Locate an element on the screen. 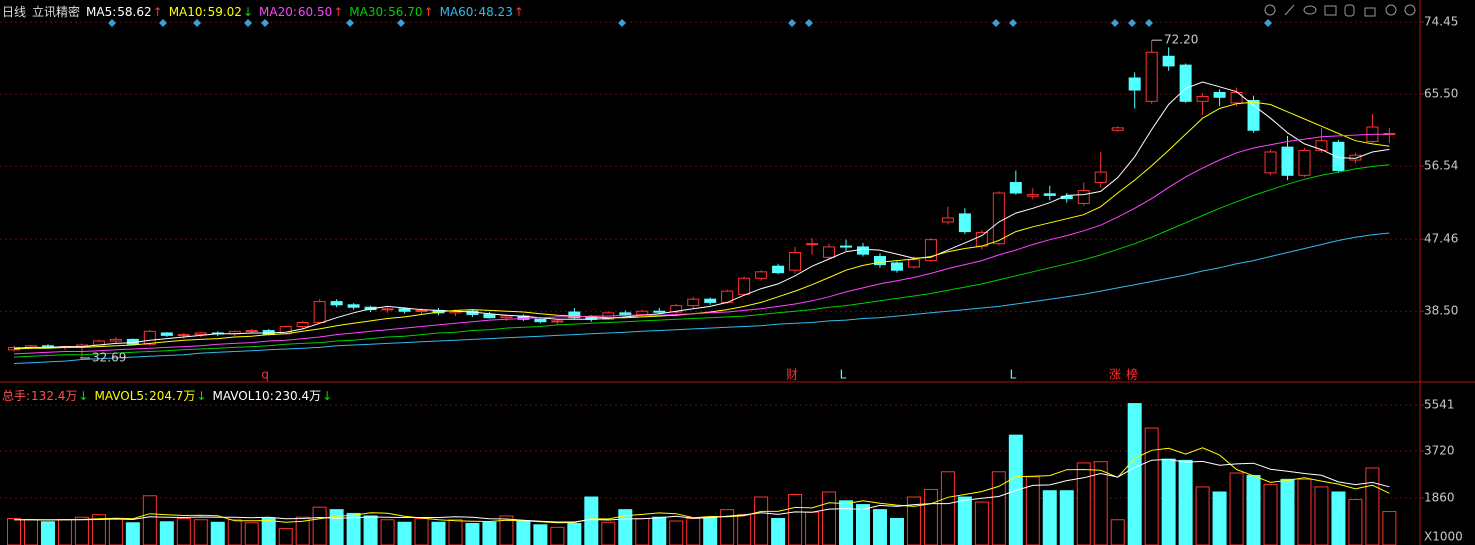  legend-value: 132.4万 is located at coordinates (54, 396).